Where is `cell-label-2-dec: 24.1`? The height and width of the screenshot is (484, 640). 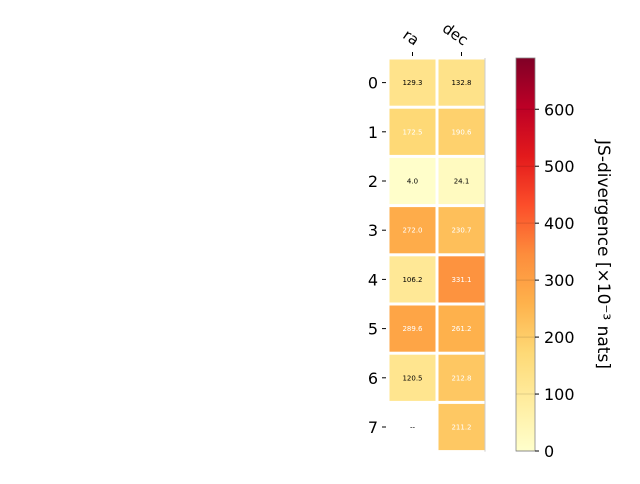 cell-label-2-dec: 24.1 is located at coordinates (462, 182).